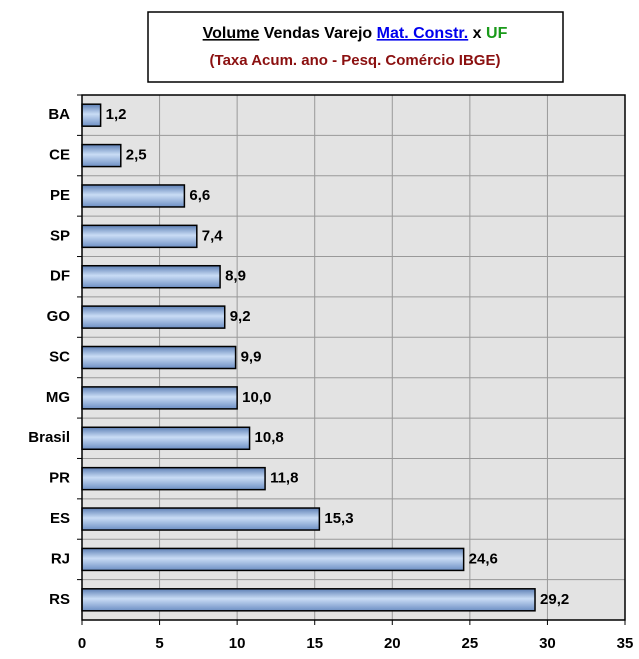 The height and width of the screenshot is (659, 639). What do you see at coordinates (60, 235) in the screenshot?
I see `y-tick-label: SP` at bounding box center [60, 235].